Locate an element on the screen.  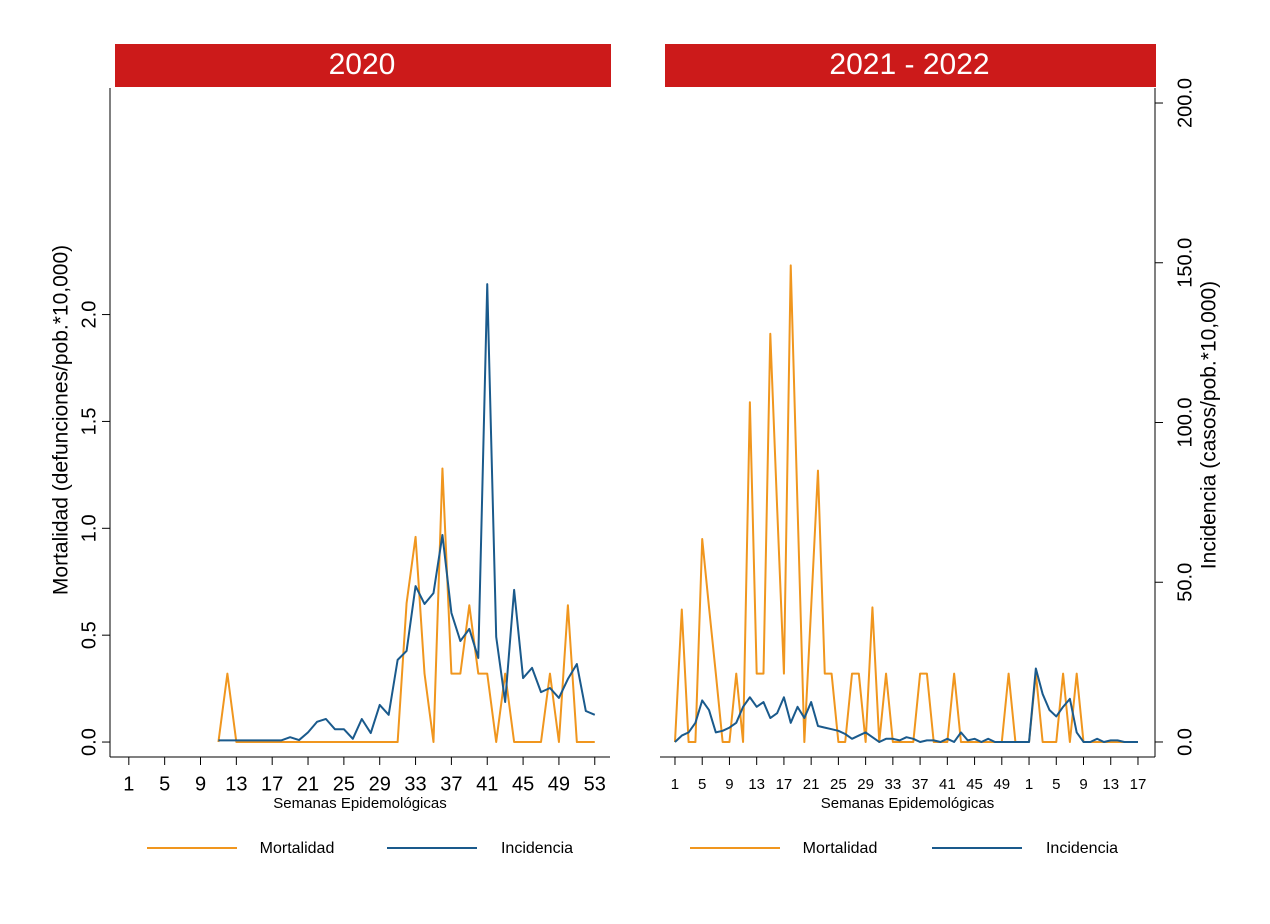
y2-axis-title: Incidencia (casos/pob.*10,000) is located at coordinates (1209, 425).